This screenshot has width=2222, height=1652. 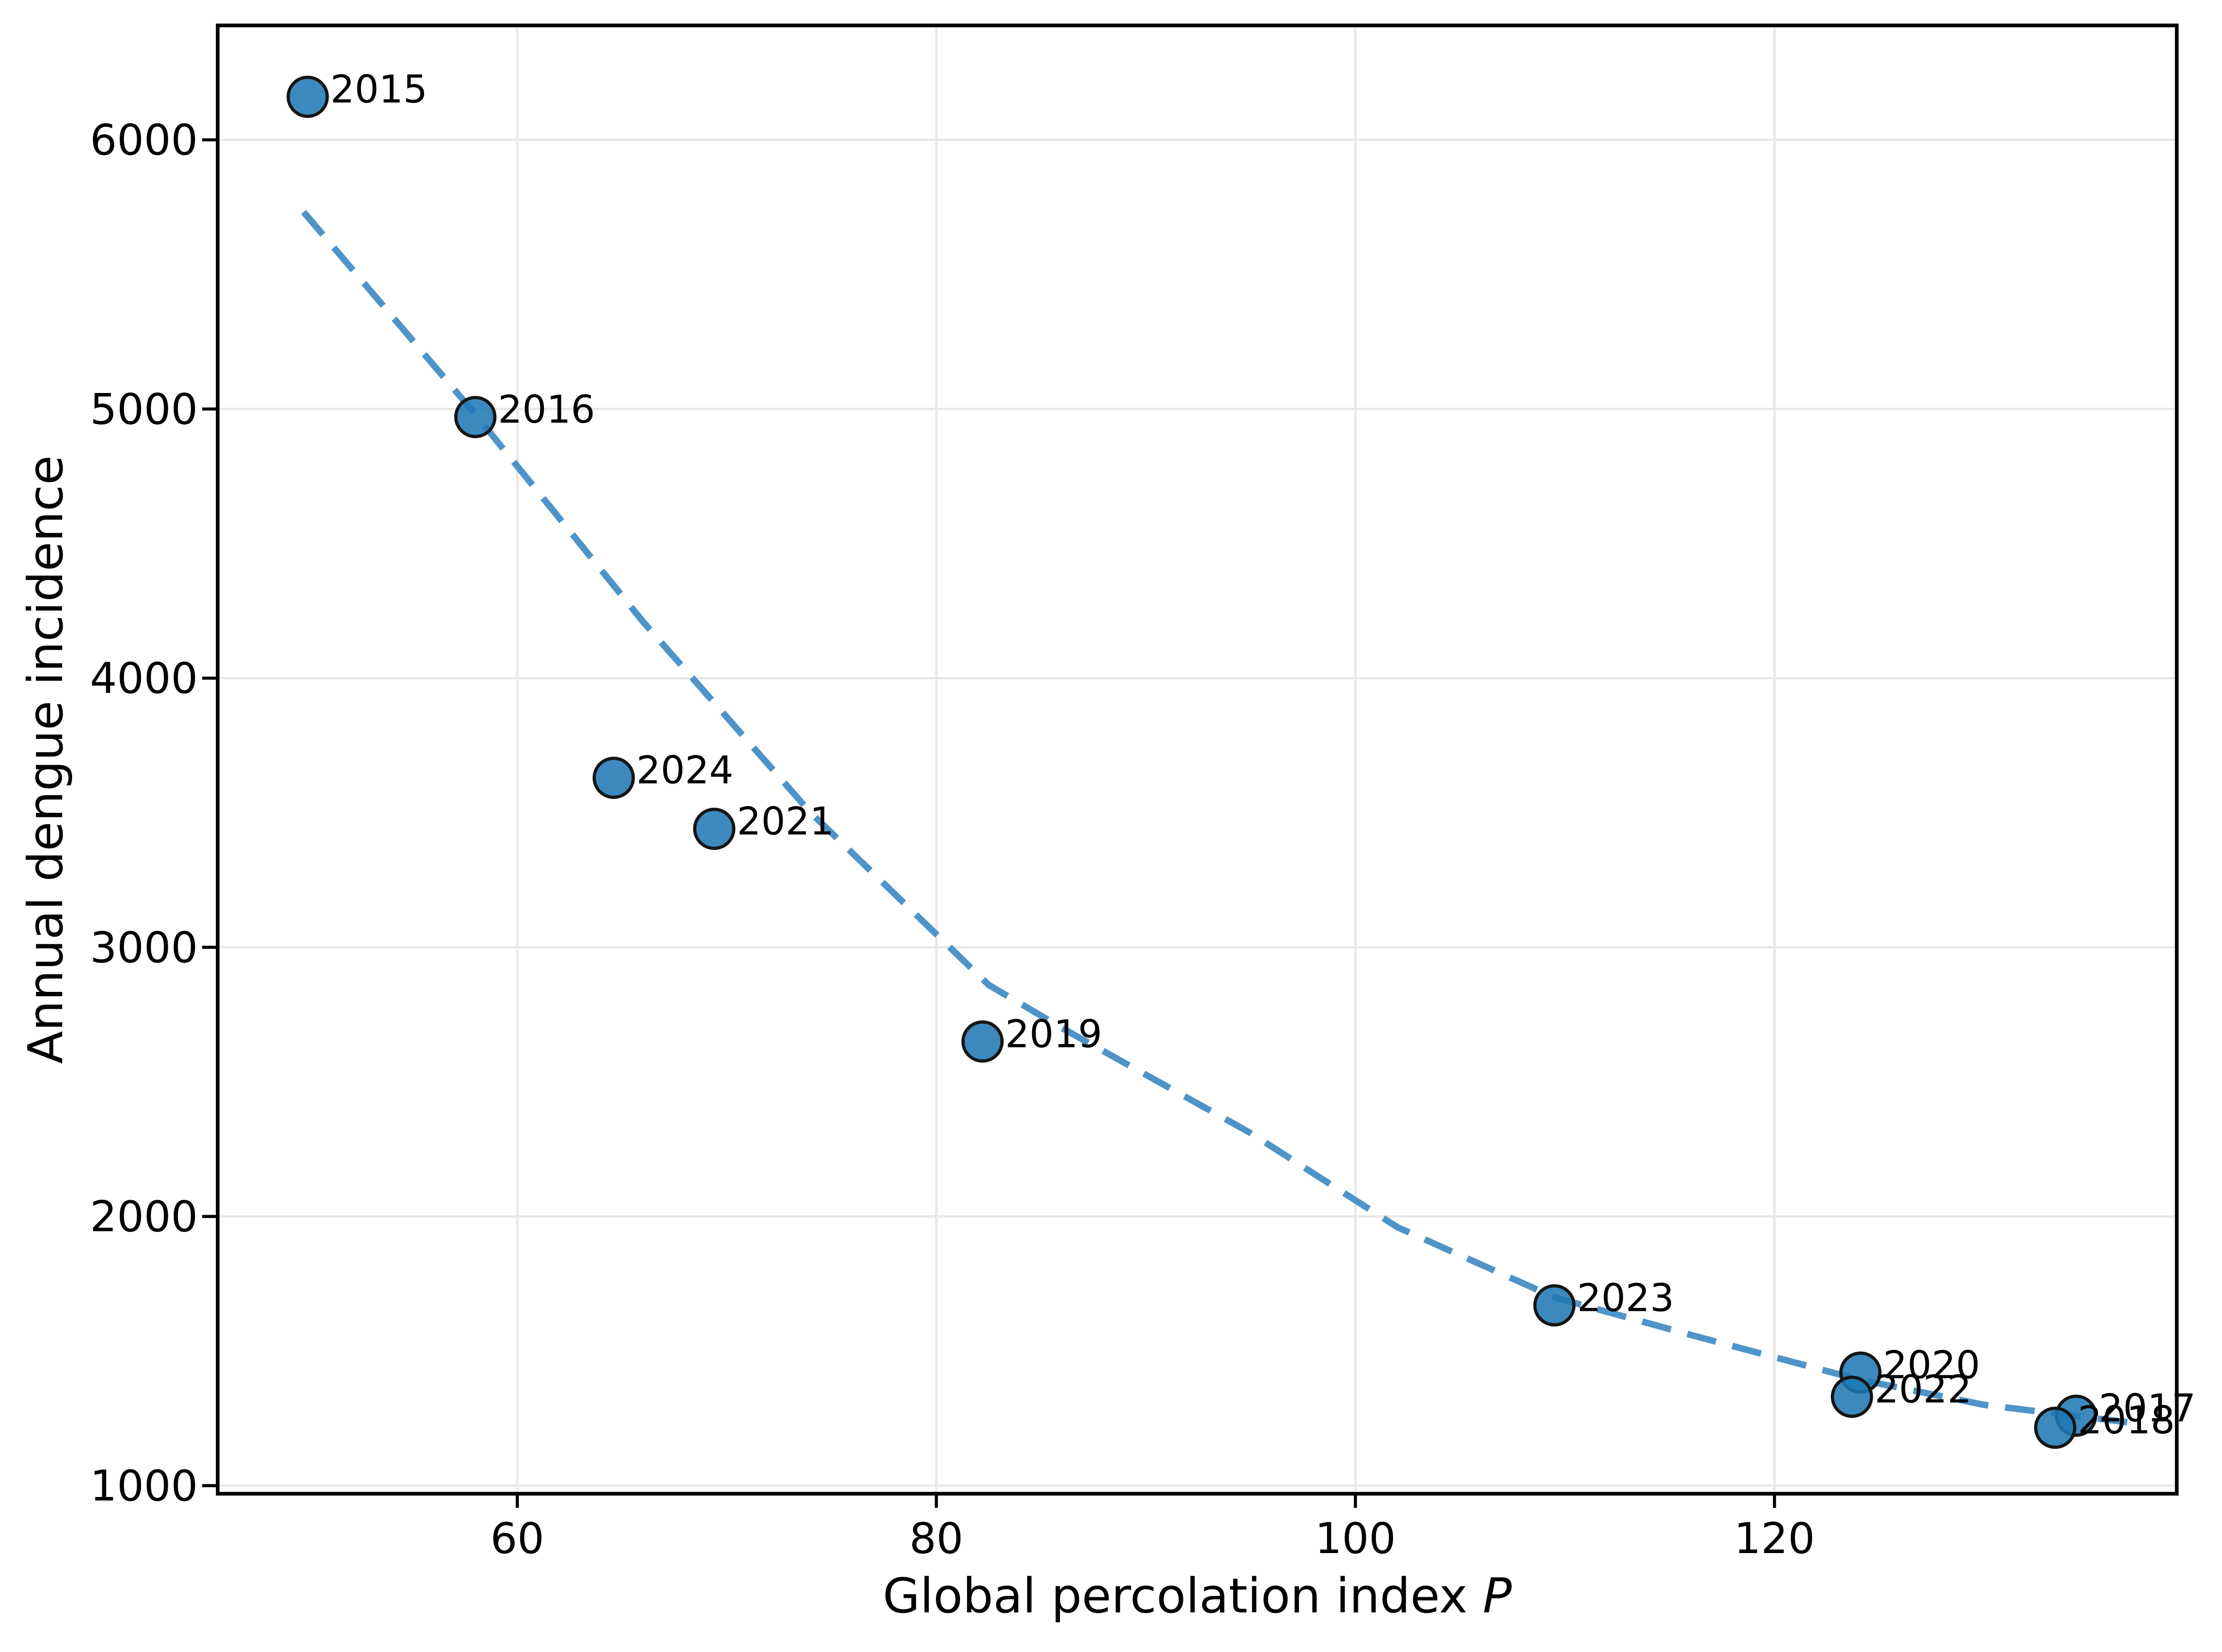 I want to click on ytick-label-6000: 6000, so click(x=144, y=140).